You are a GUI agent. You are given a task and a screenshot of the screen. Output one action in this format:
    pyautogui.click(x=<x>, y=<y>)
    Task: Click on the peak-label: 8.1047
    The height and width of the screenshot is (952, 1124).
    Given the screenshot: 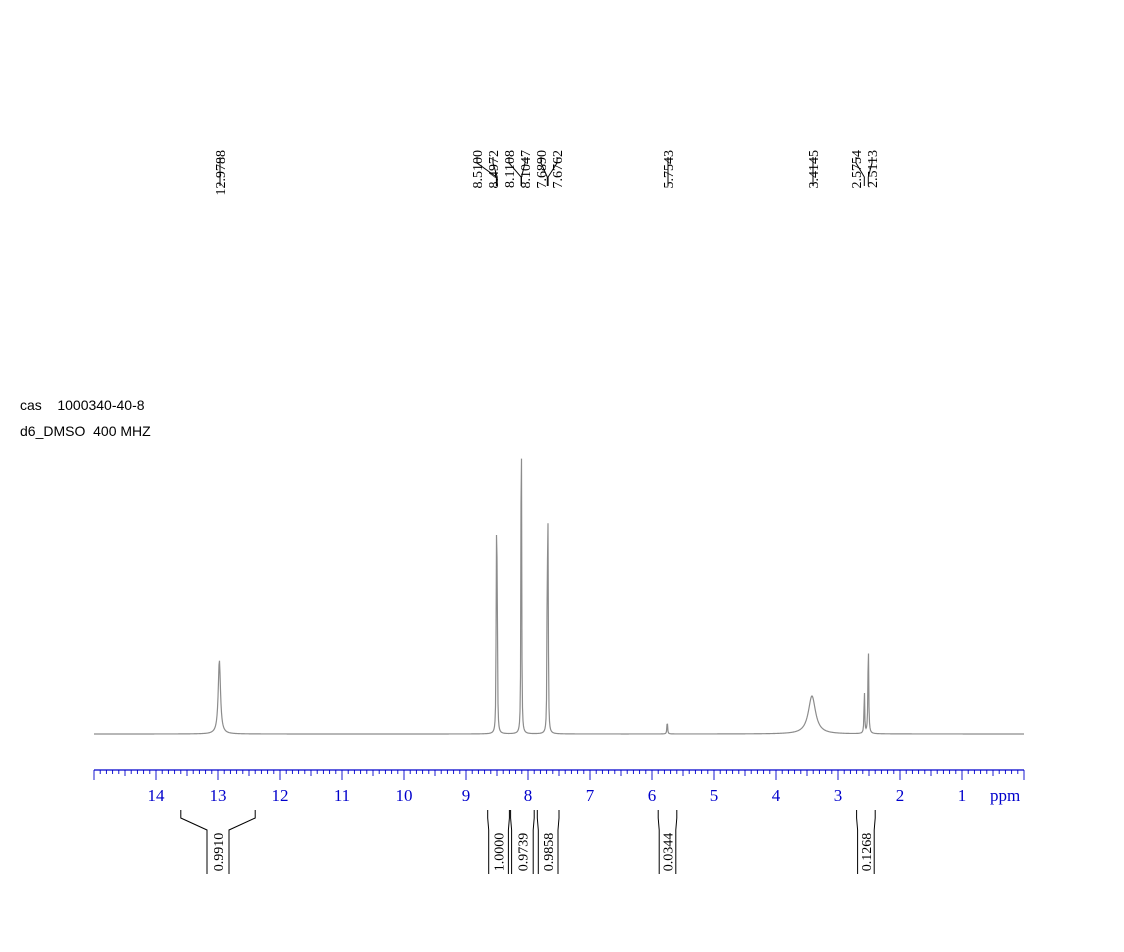 What is the action you would take?
    pyautogui.click(x=526, y=169)
    